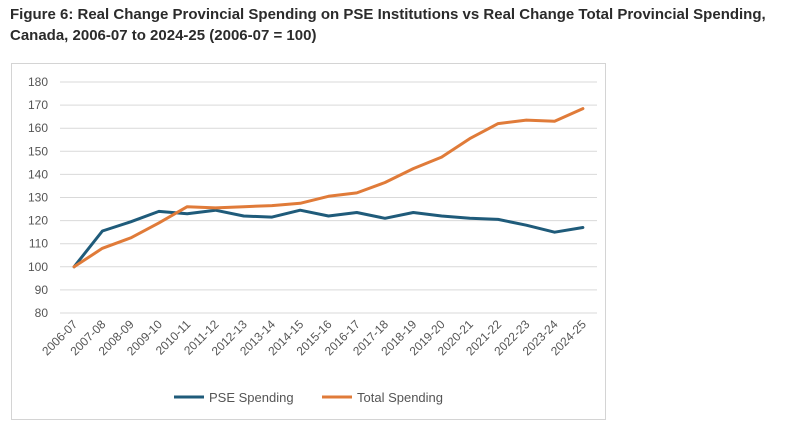 Image resolution: width=804 pixels, height=428 pixels. I want to click on y-tick-label: 100, so click(38, 267).